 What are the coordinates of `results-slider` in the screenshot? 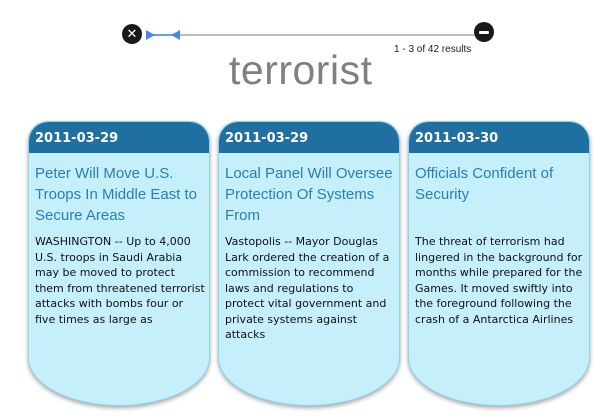 It's located at (309, 35).